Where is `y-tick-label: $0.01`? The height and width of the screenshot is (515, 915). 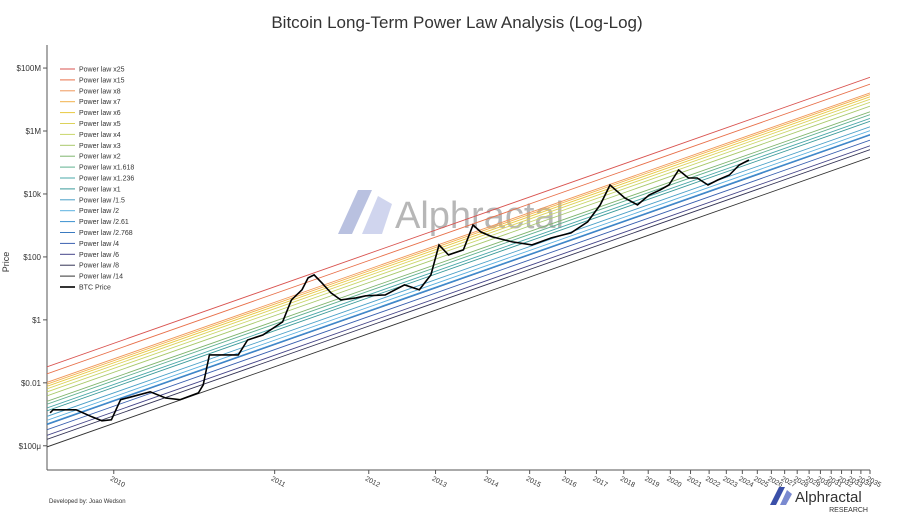
y-tick-label: $0.01 is located at coordinates (31, 383).